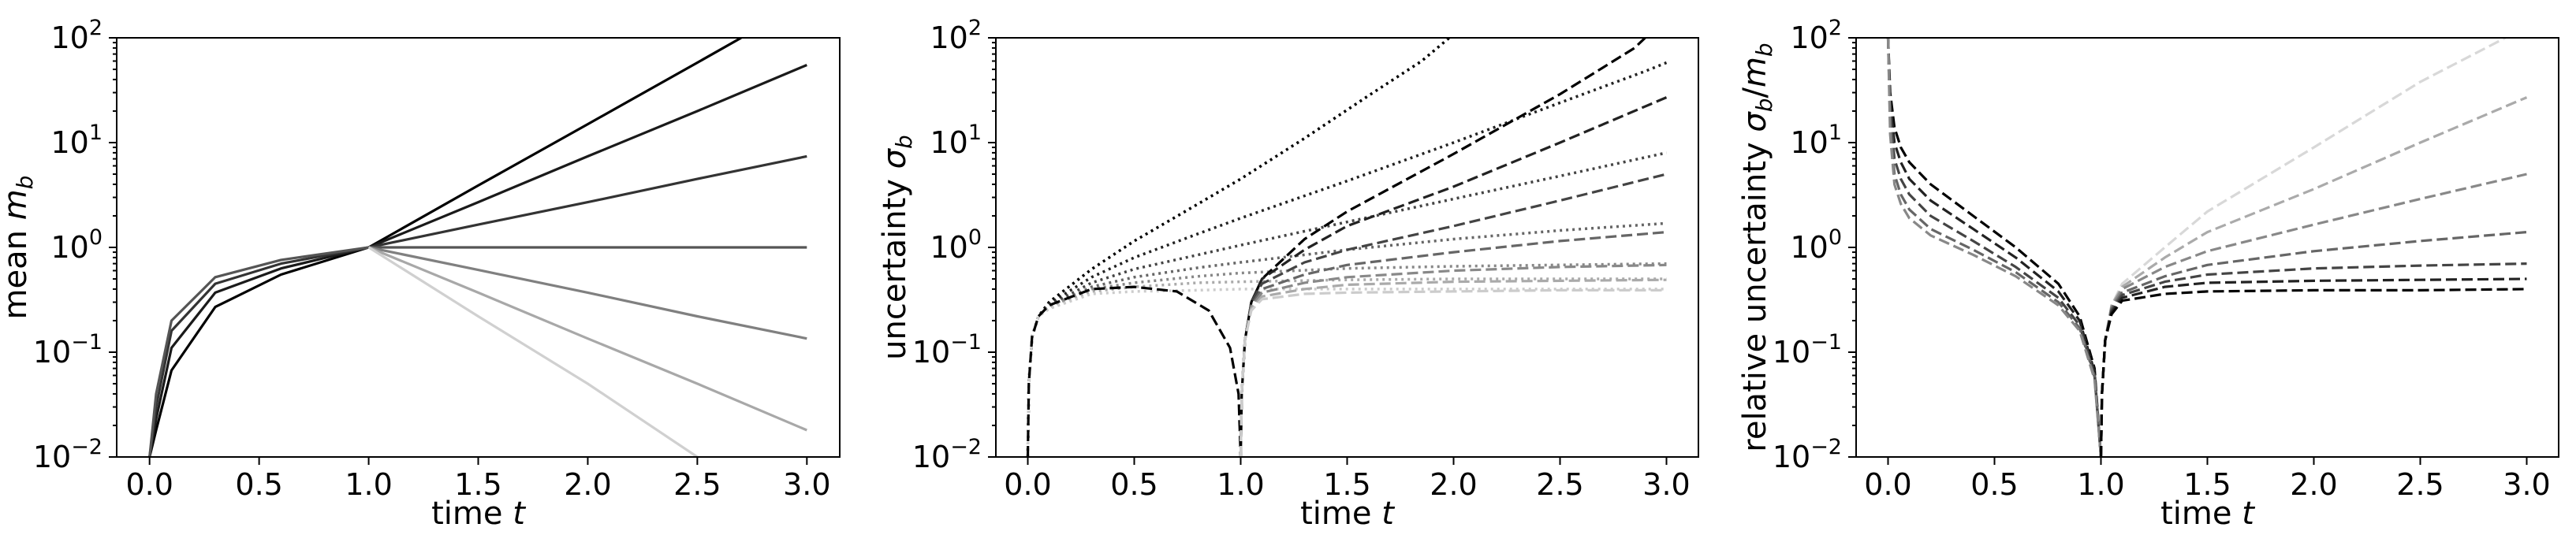 The image size is (2576, 546). I want to click on y-axis-label: mean mb, so click(19, 248).